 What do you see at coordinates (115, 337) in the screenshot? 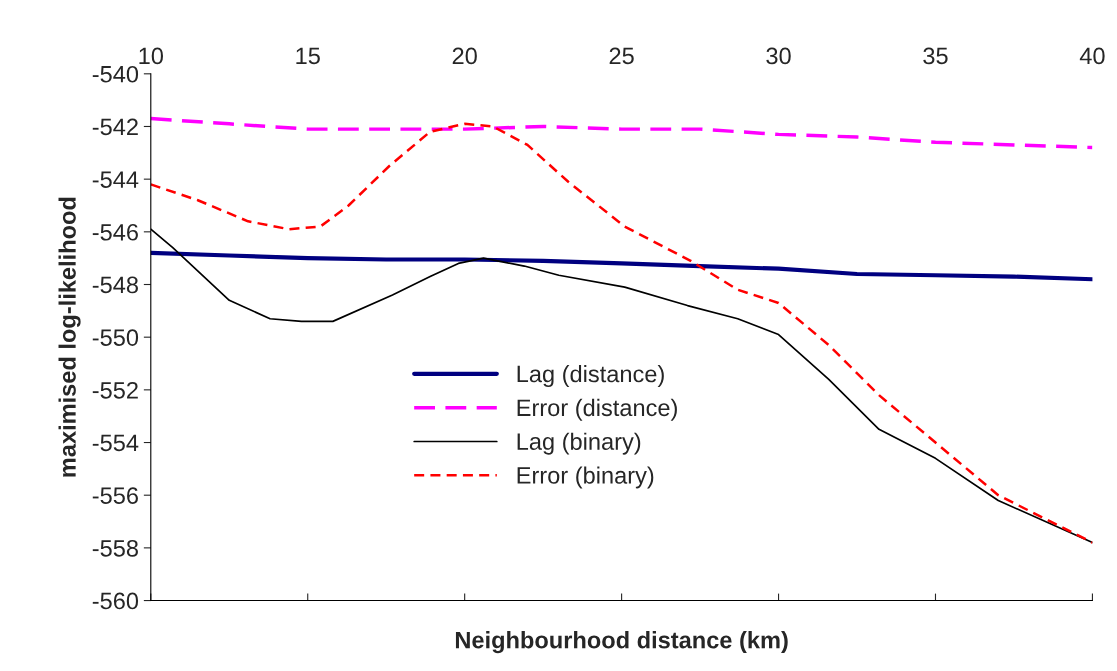
I see `y-tick-label: -550` at bounding box center [115, 337].